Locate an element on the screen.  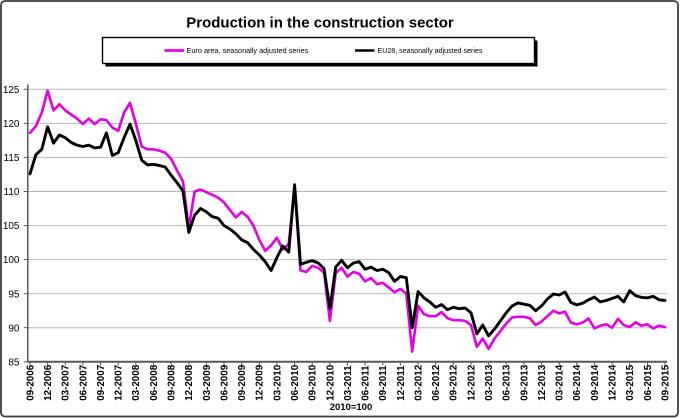
svg-text: 03-2010 is located at coordinates (277, 382).